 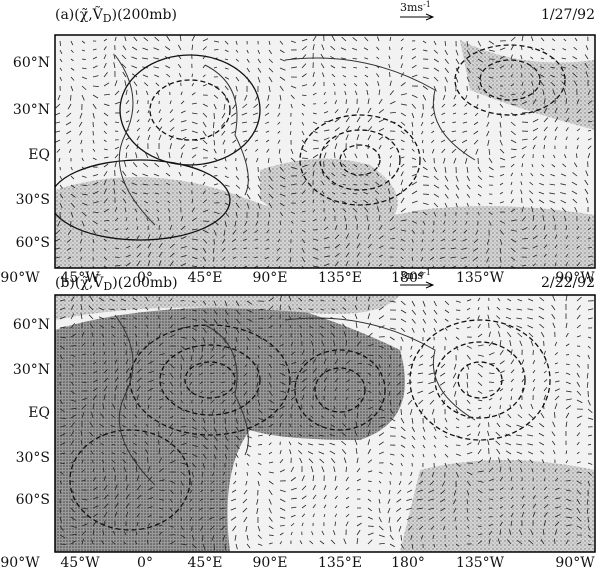 What do you see at coordinates (480, 380) in the screenshot?
I see `contour` at bounding box center [480, 380].